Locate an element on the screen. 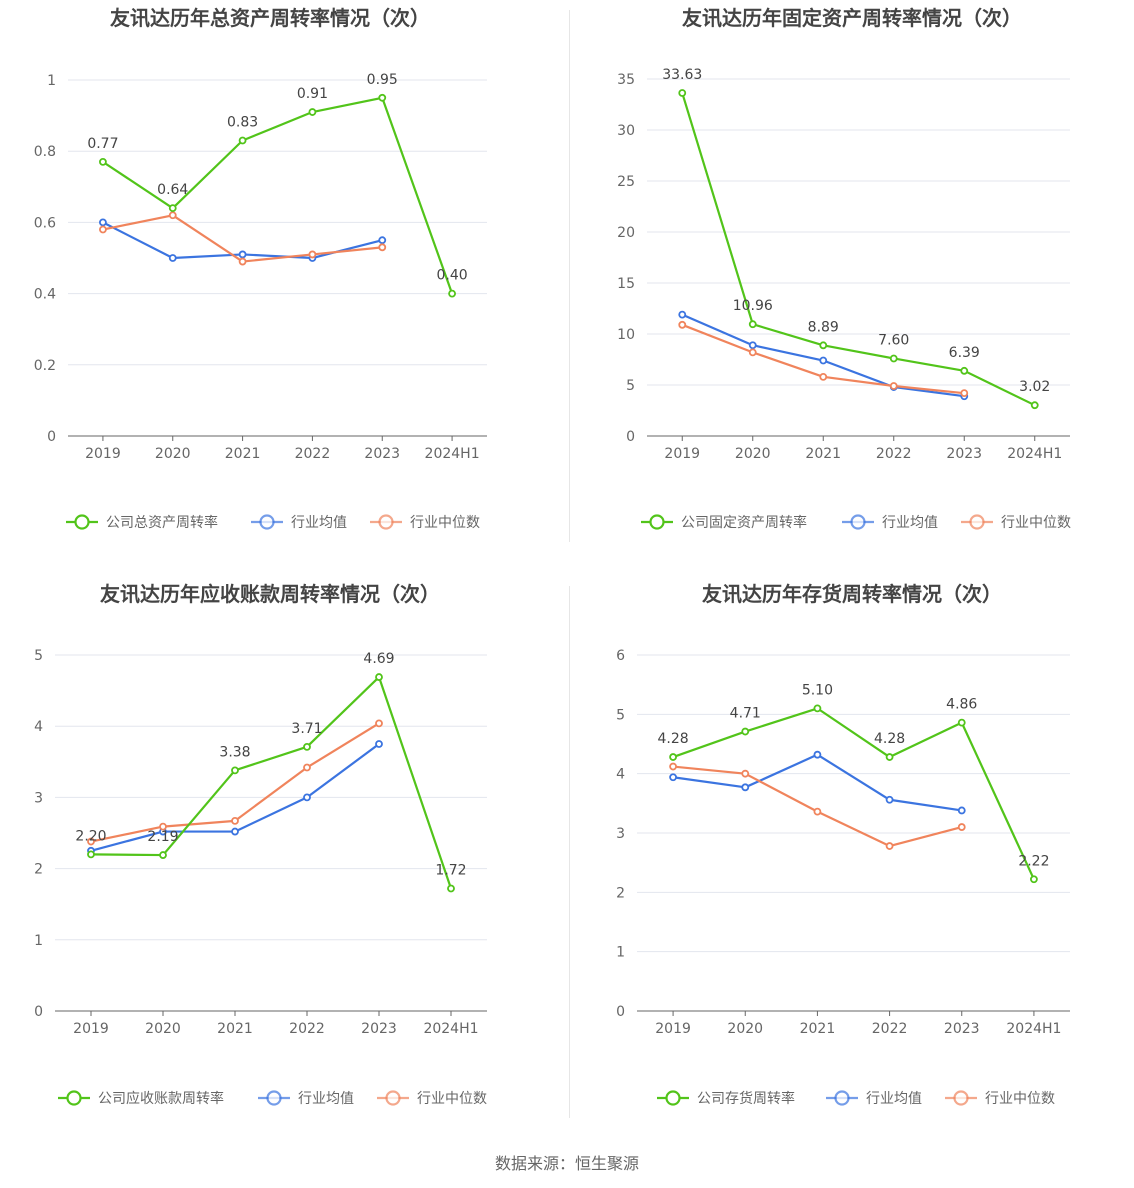 The width and height of the screenshot is (1134, 1188). x-tick-label: 2022 is located at coordinates (890, 1029).